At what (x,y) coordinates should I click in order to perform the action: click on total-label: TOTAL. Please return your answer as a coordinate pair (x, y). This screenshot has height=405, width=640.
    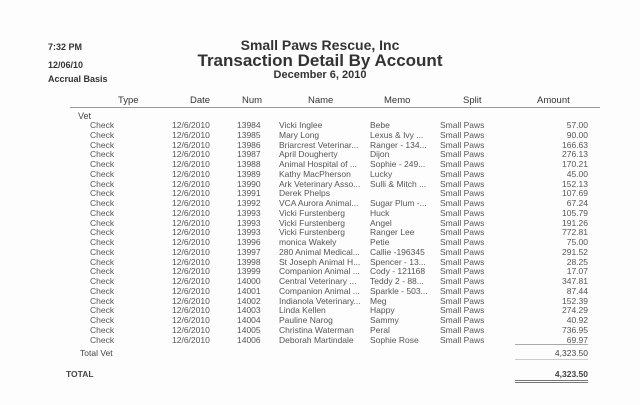
    Looking at the image, I should click on (80, 374).